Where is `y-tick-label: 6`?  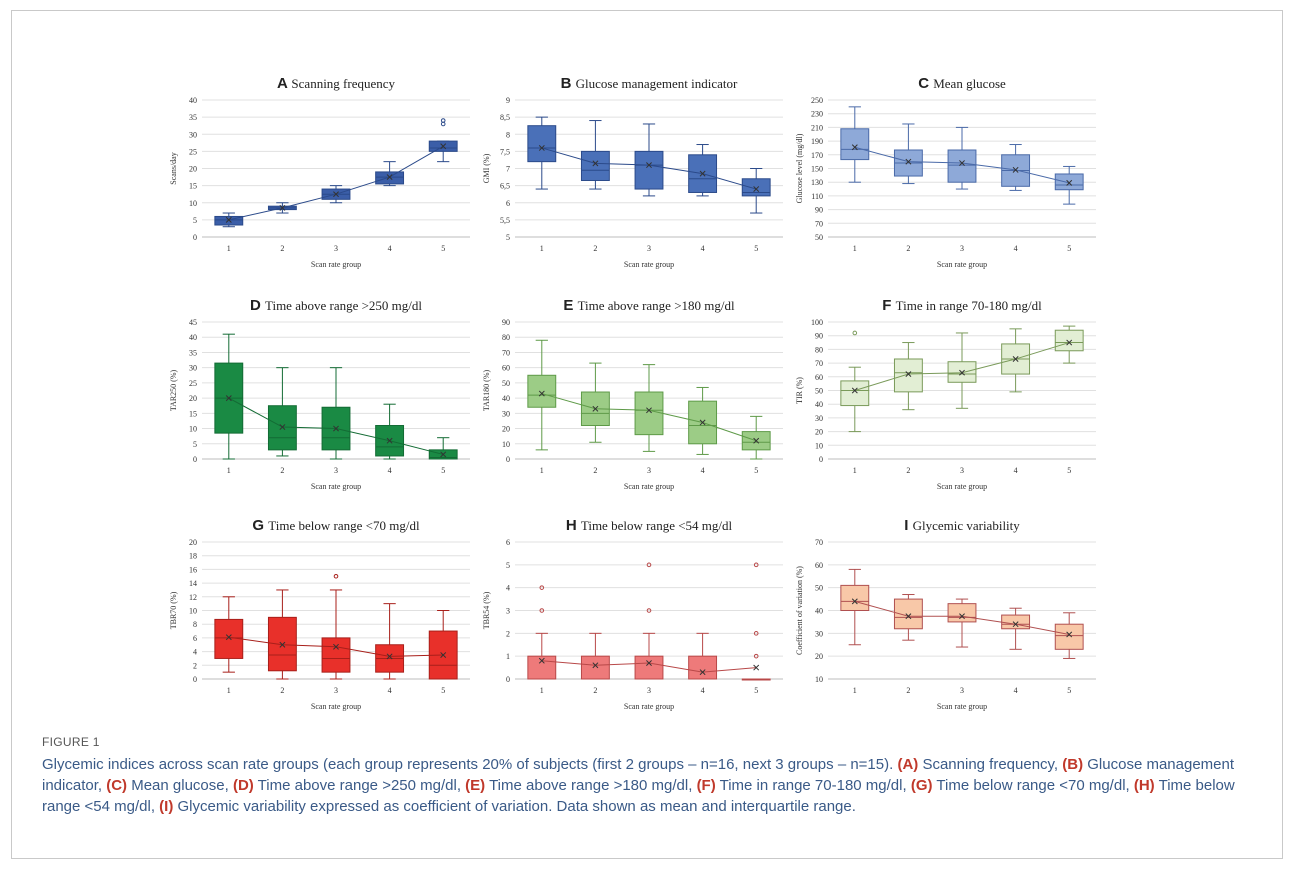
y-tick-label: 6 is located at coordinates (195, 638).